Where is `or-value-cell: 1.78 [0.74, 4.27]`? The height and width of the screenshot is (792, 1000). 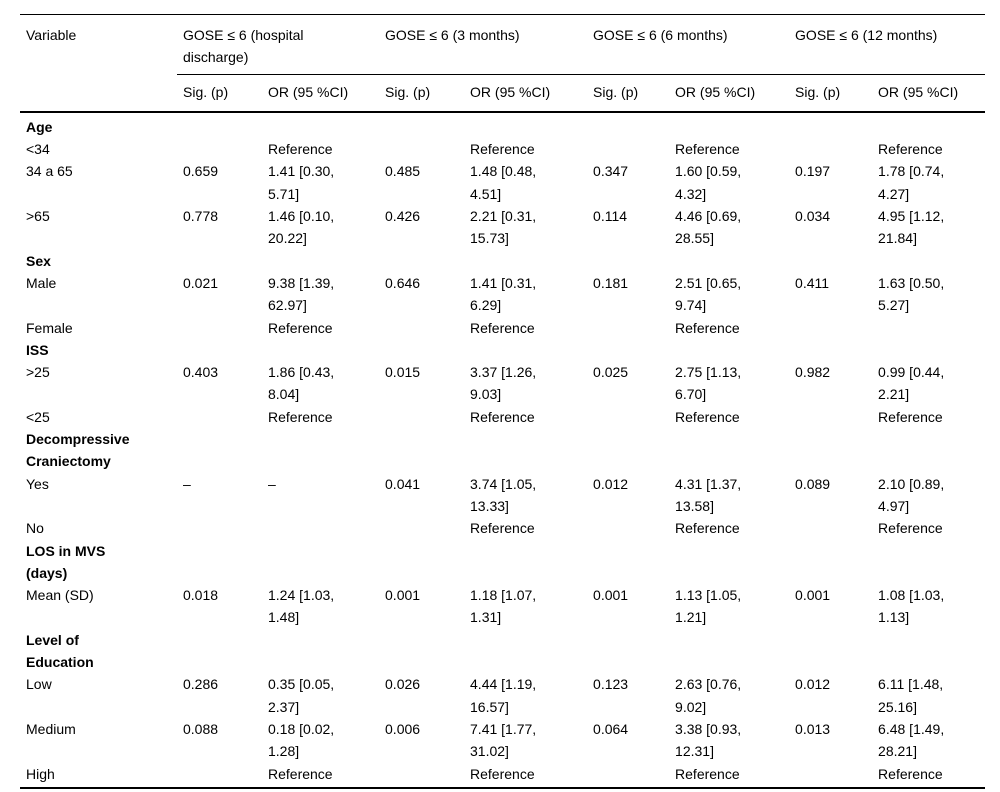 or-value-cell: 1.78 [0.74, 4.27] is located at coordinates (911, 182).